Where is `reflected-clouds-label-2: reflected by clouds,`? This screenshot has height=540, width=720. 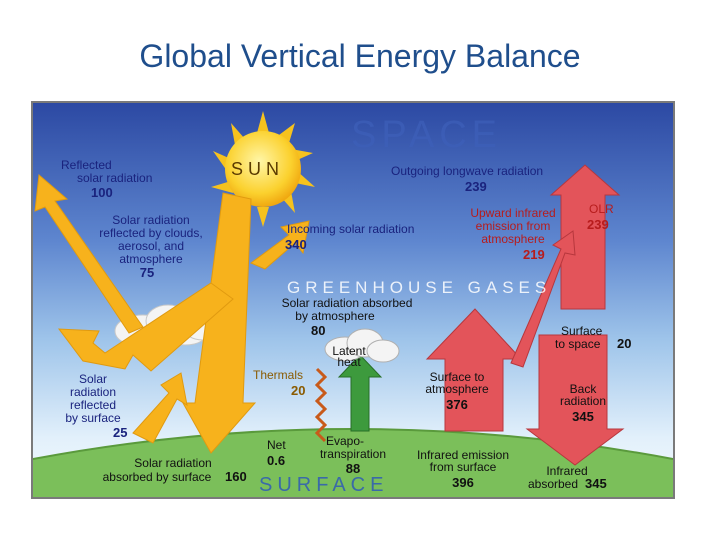
reflected-clouds-label-2: reflected by clouds, is located at coordinates (150, 233).